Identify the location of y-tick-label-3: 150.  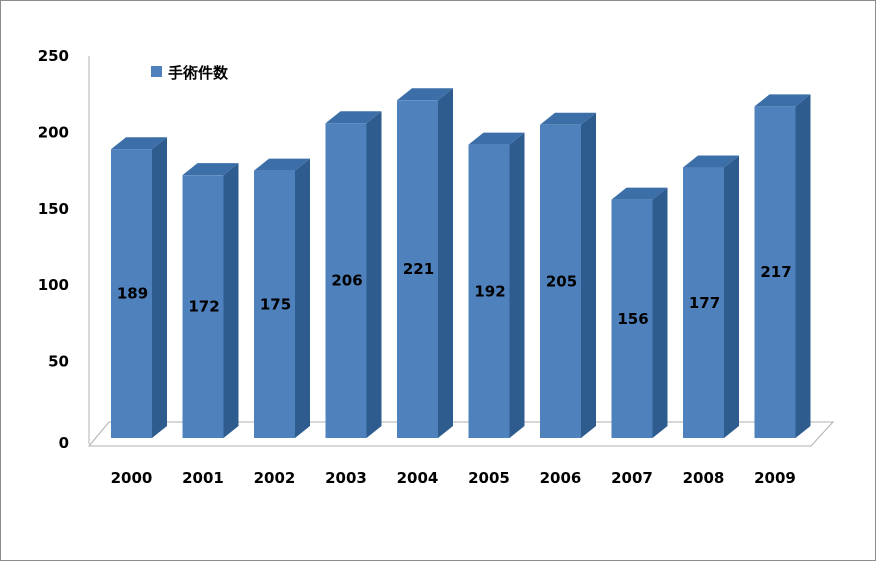
(53, 209).